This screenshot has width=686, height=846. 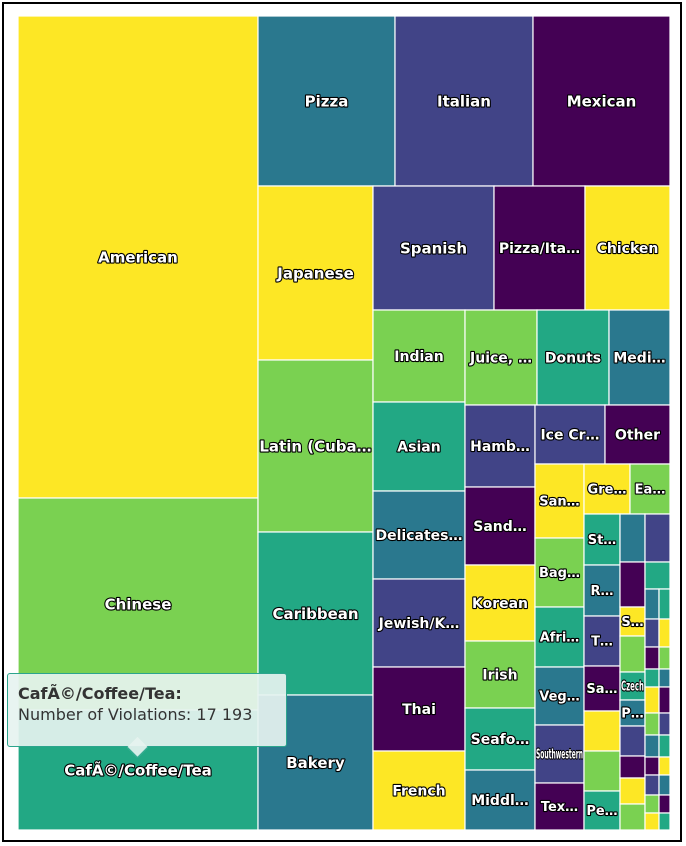 I want to click on treemap-cell-donuts, so click(x=573, y=357).